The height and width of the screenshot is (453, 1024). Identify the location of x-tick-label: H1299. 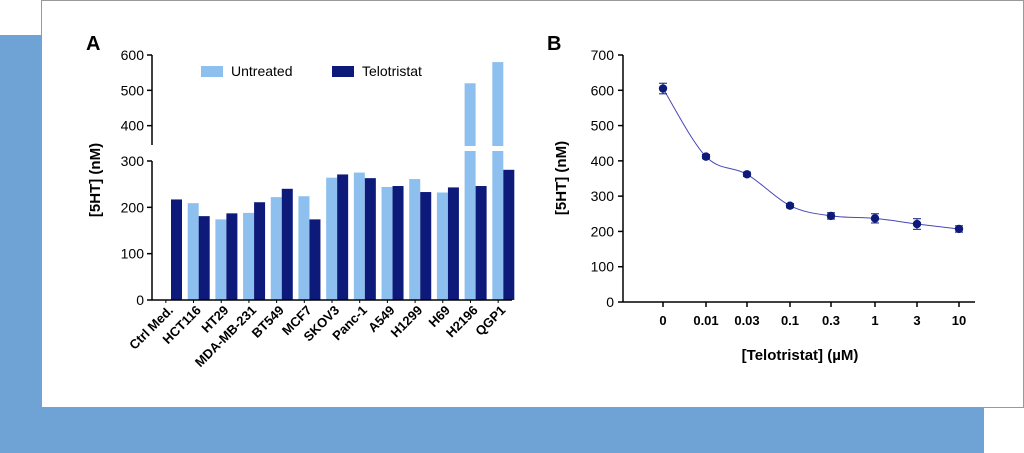
(407, 322).